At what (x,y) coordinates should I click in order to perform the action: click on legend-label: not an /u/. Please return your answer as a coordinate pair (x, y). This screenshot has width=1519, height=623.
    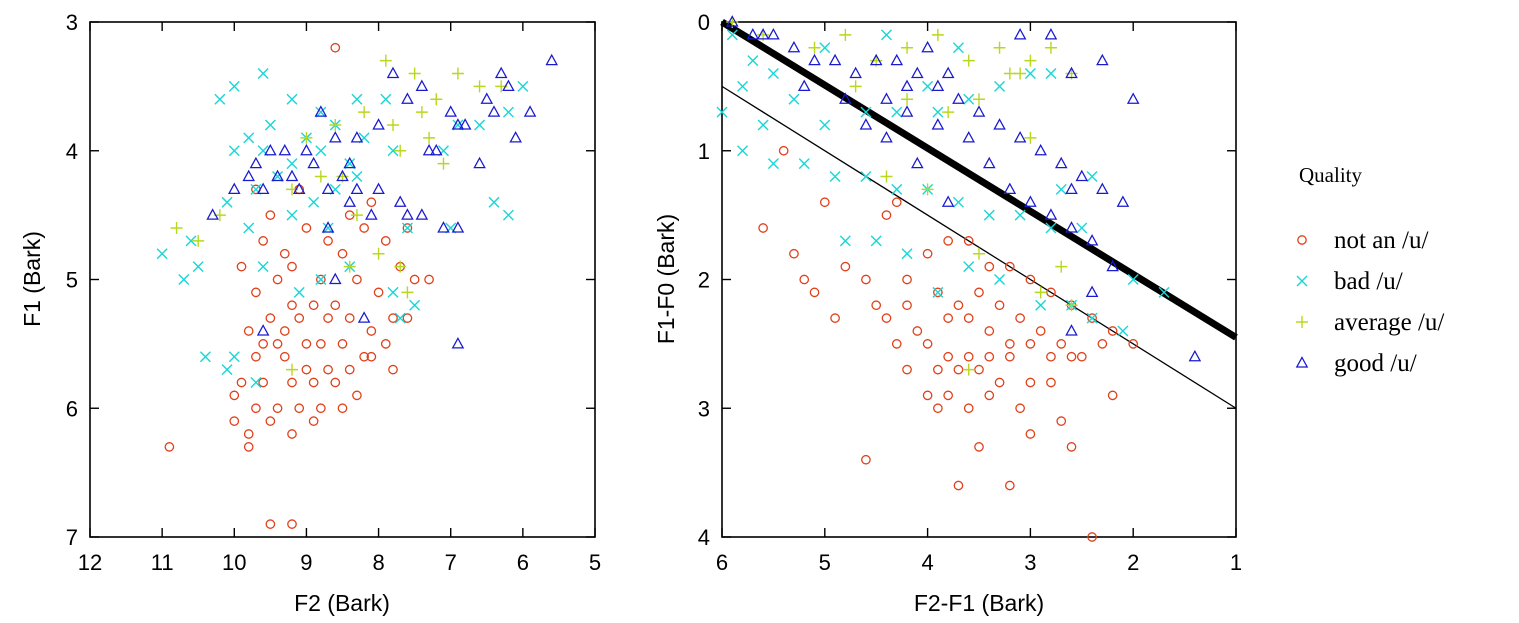
    Looking at the image, I should click on (1381, 240).